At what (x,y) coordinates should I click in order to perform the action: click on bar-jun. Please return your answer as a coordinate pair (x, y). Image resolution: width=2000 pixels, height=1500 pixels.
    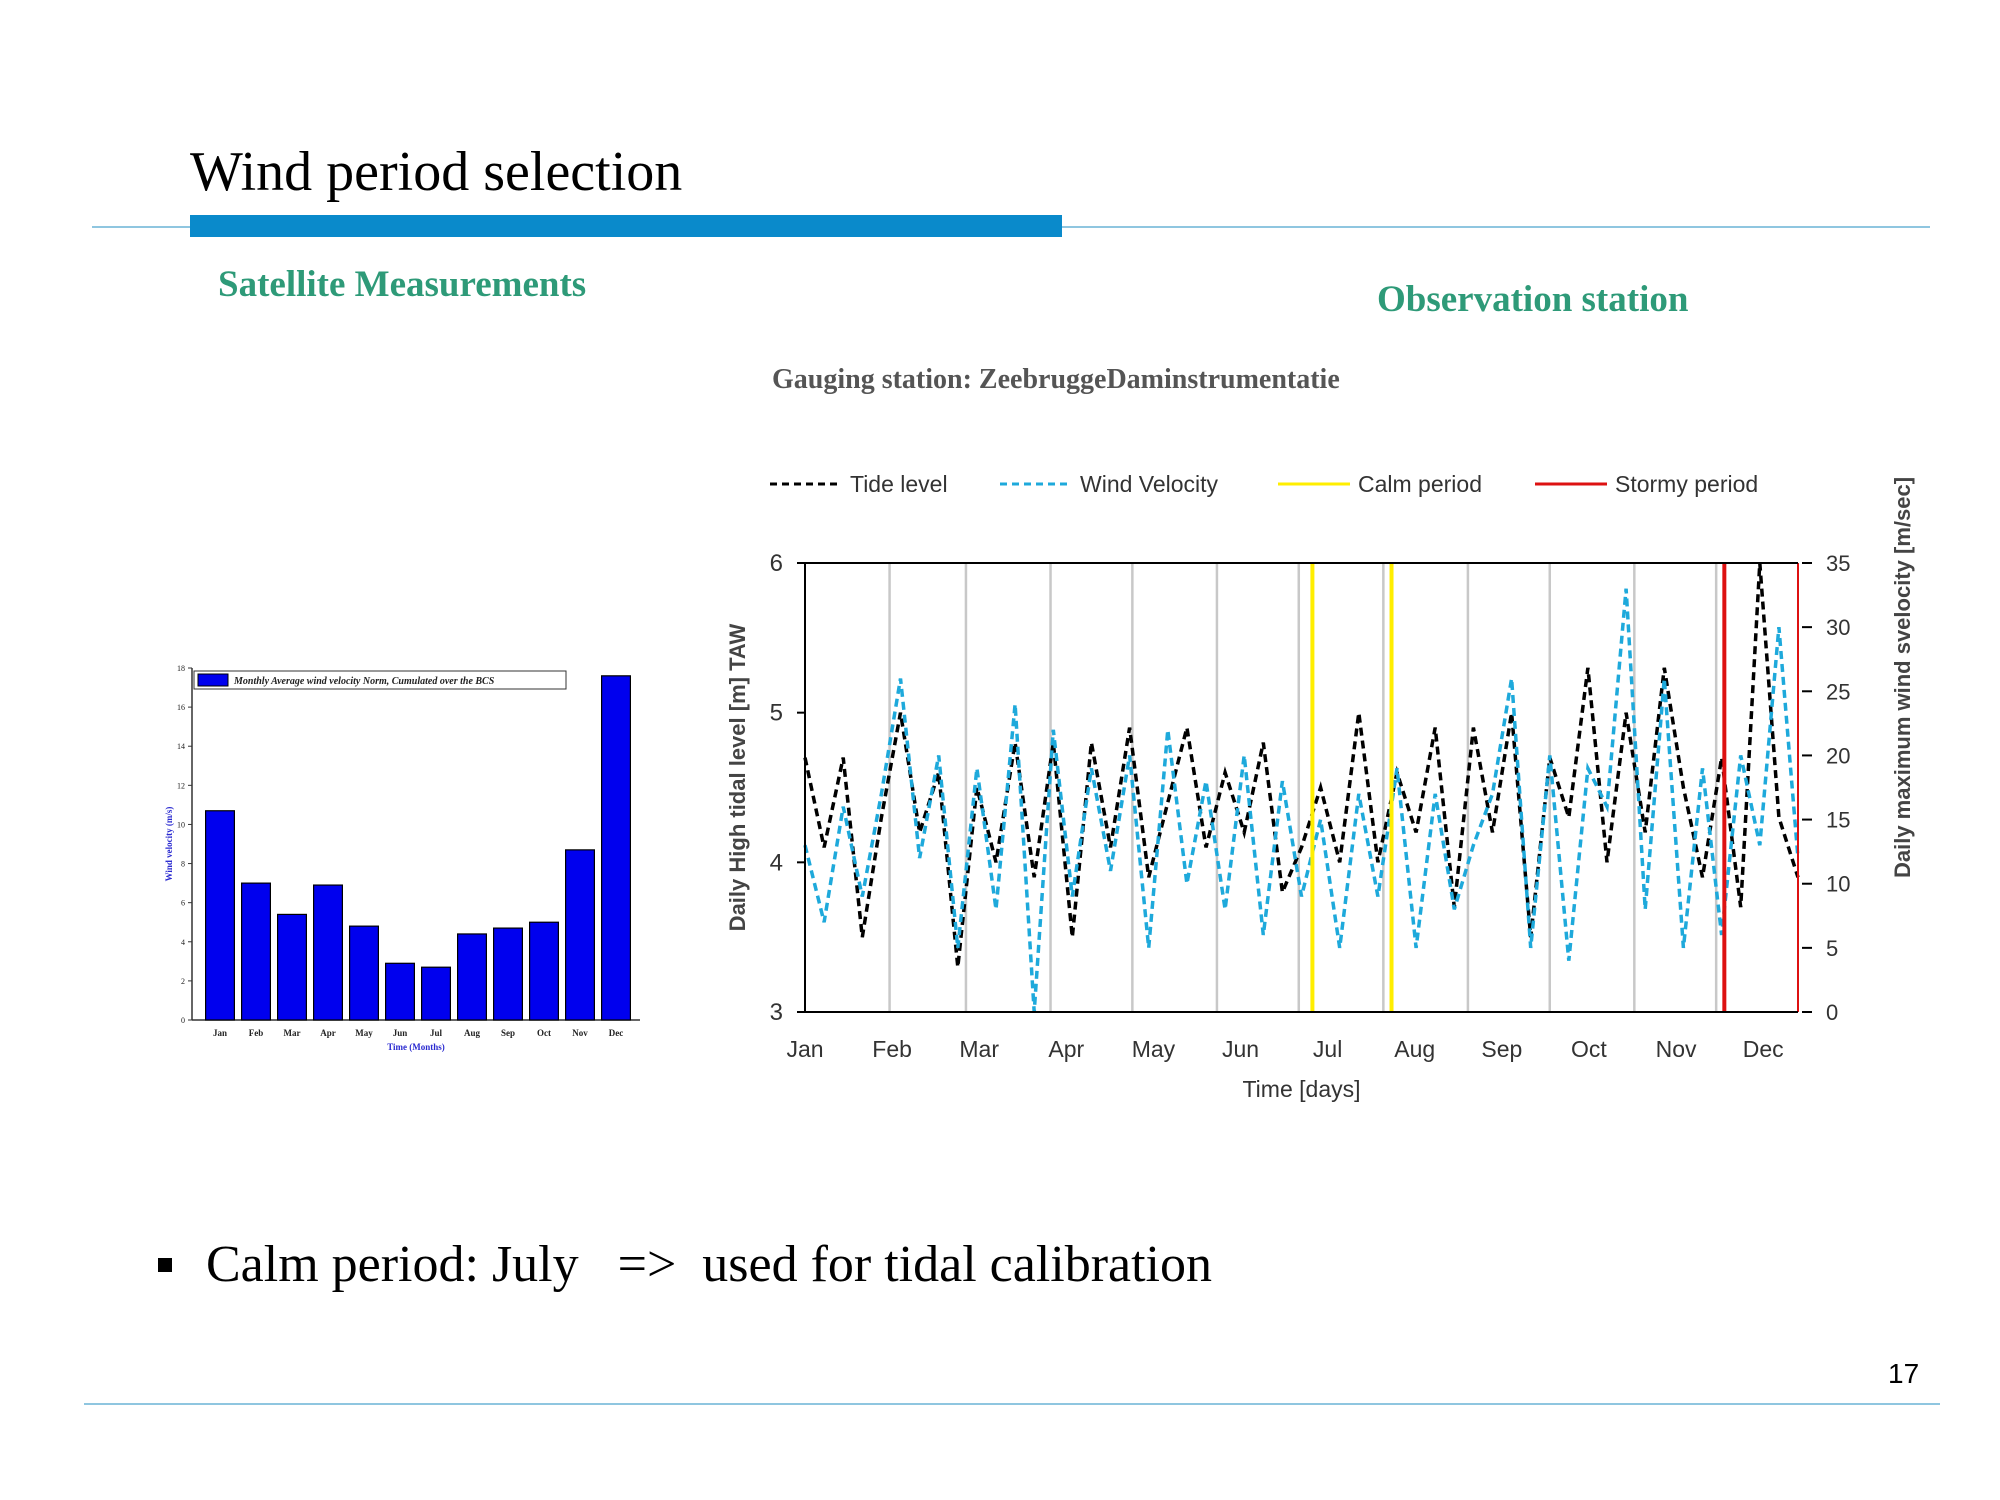
    Looking at the image, I should click on (400, 991).